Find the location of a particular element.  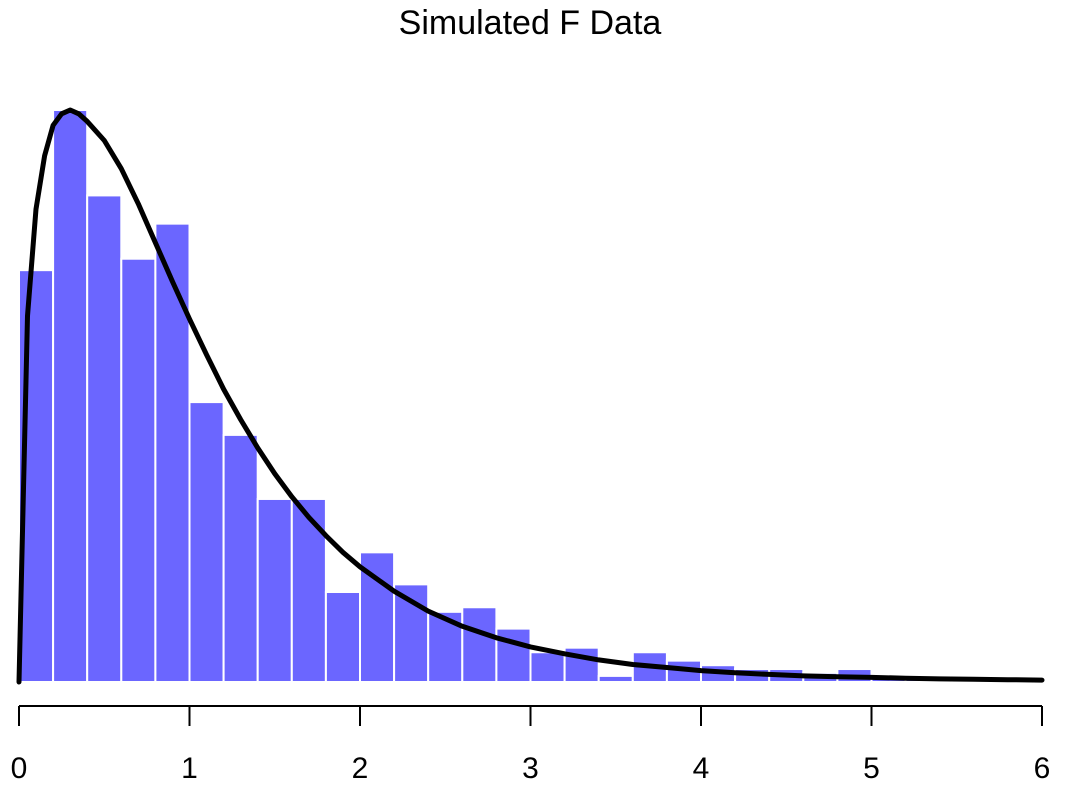

x-tick-label-4: 4 is located at coordinates (701, 768).